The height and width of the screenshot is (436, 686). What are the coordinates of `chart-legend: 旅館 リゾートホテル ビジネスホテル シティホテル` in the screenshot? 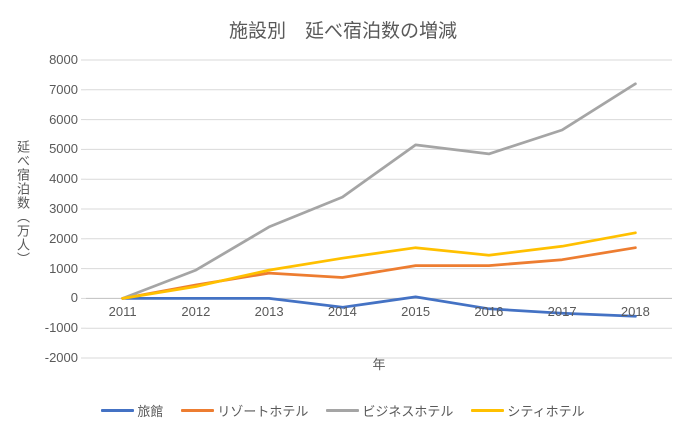 It's located at (343, 410).